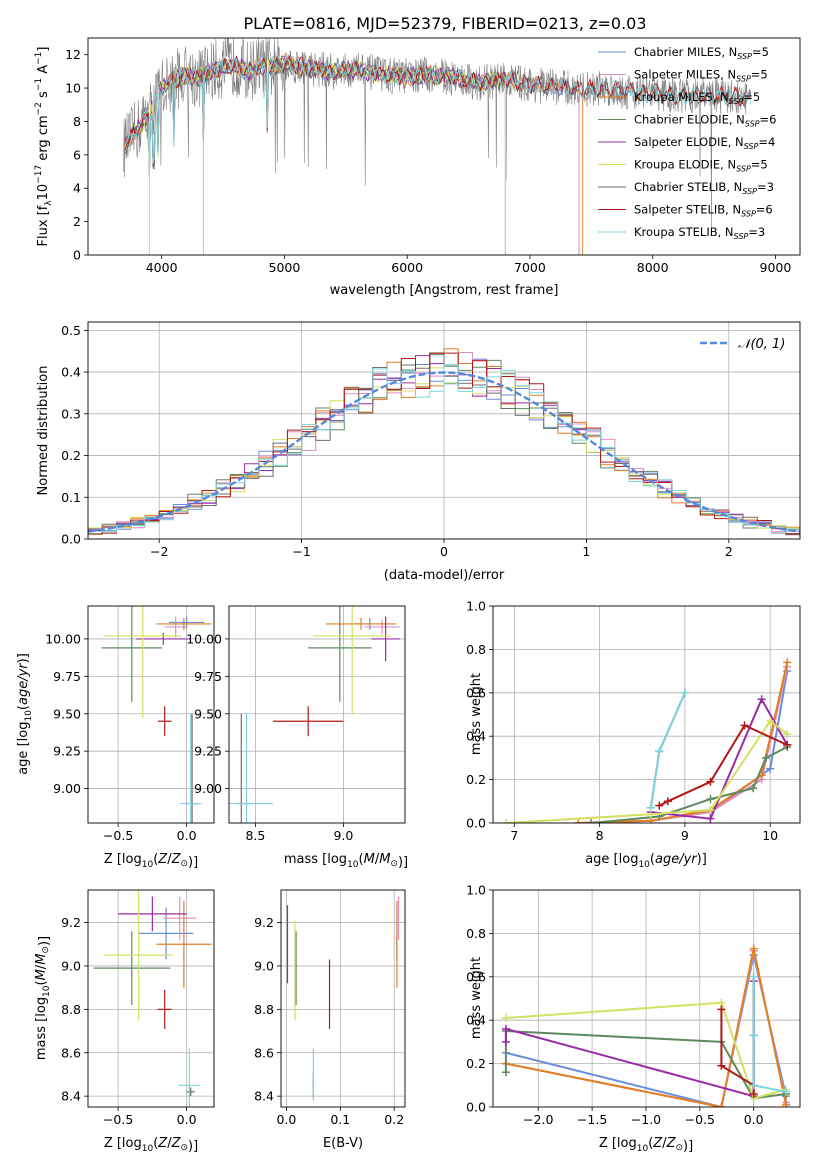 The image size is (819, 1170). I want to click on y-tick-label: 4, so click(77, 188).